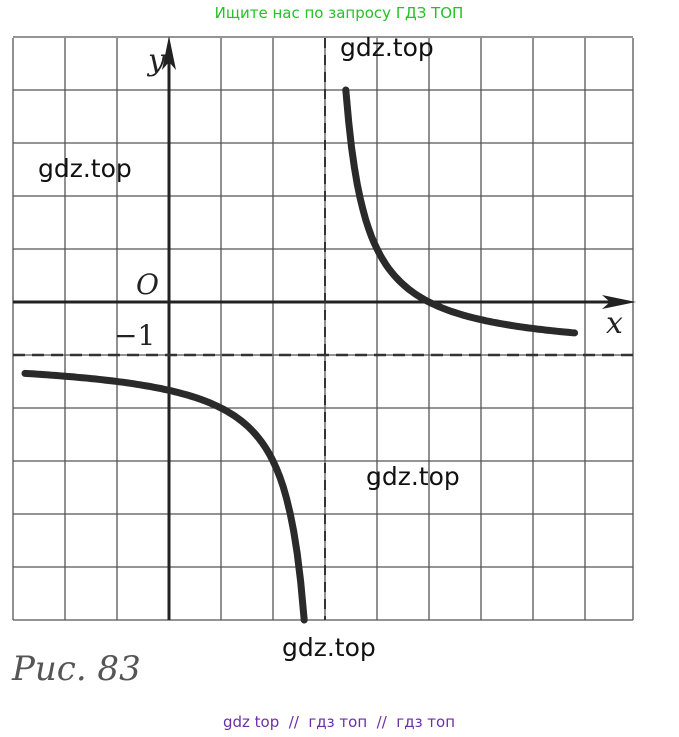  I want to click on minus-one-label: −1, so click(134, 335).